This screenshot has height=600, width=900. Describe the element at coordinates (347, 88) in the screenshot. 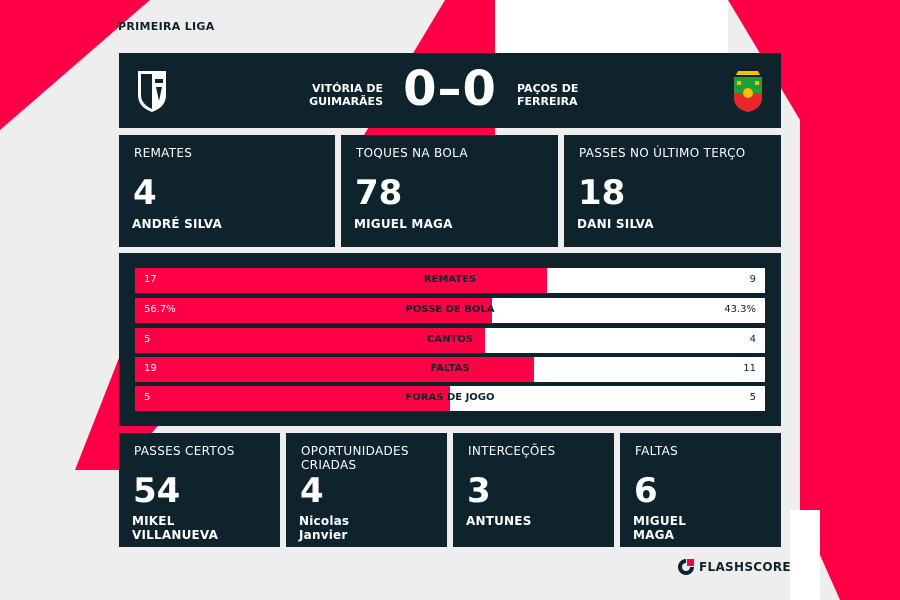

I see `home-team-line-1: VITÓRIA DE` at that location.